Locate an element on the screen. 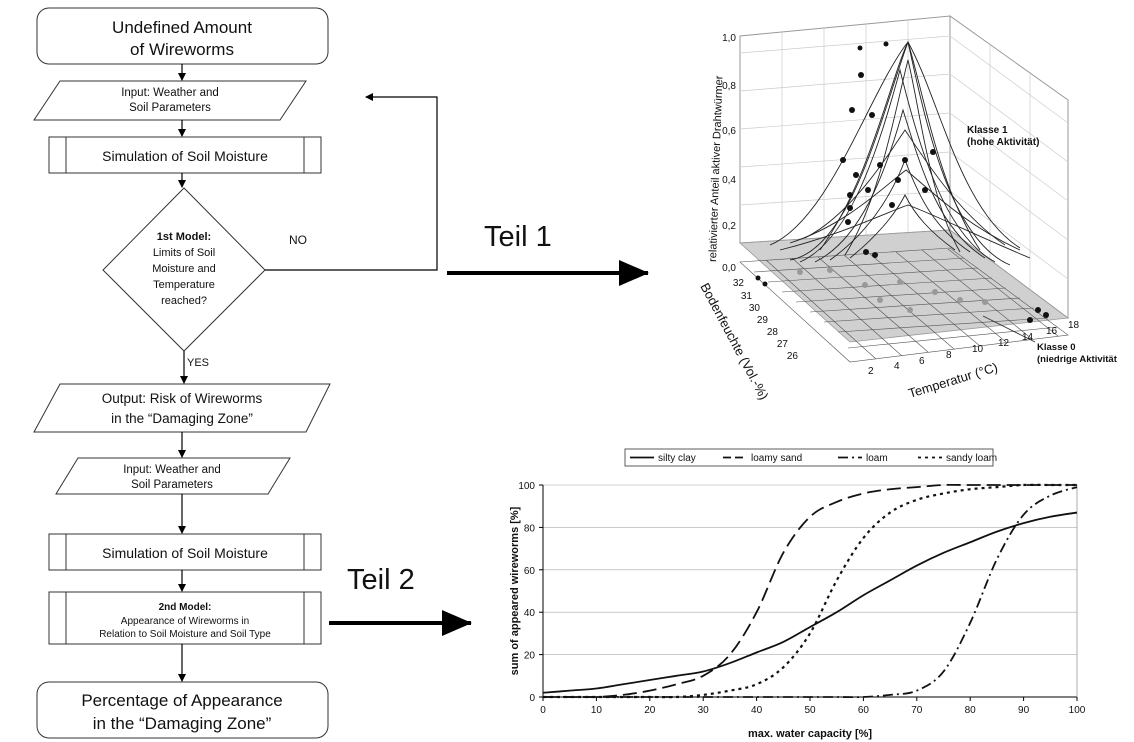 This screenshot has height=742, width=1134. x-tick-label: 30 is located at coordinates (704, 710).